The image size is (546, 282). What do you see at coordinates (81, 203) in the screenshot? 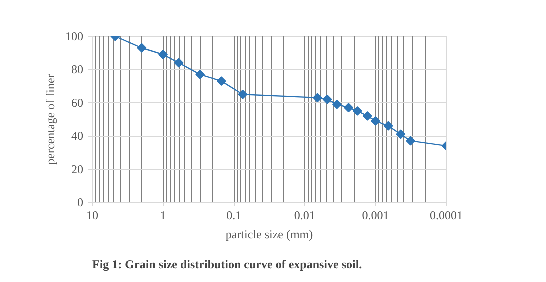
I see `y-tick-label: 0` at bounding box center [81, 203].